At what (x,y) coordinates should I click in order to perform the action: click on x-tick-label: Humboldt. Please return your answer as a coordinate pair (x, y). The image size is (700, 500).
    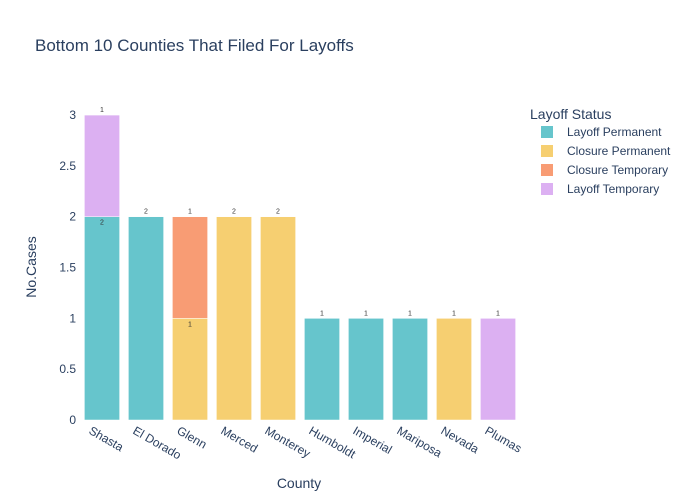
    Looking at the image, I should click on (333, 442).